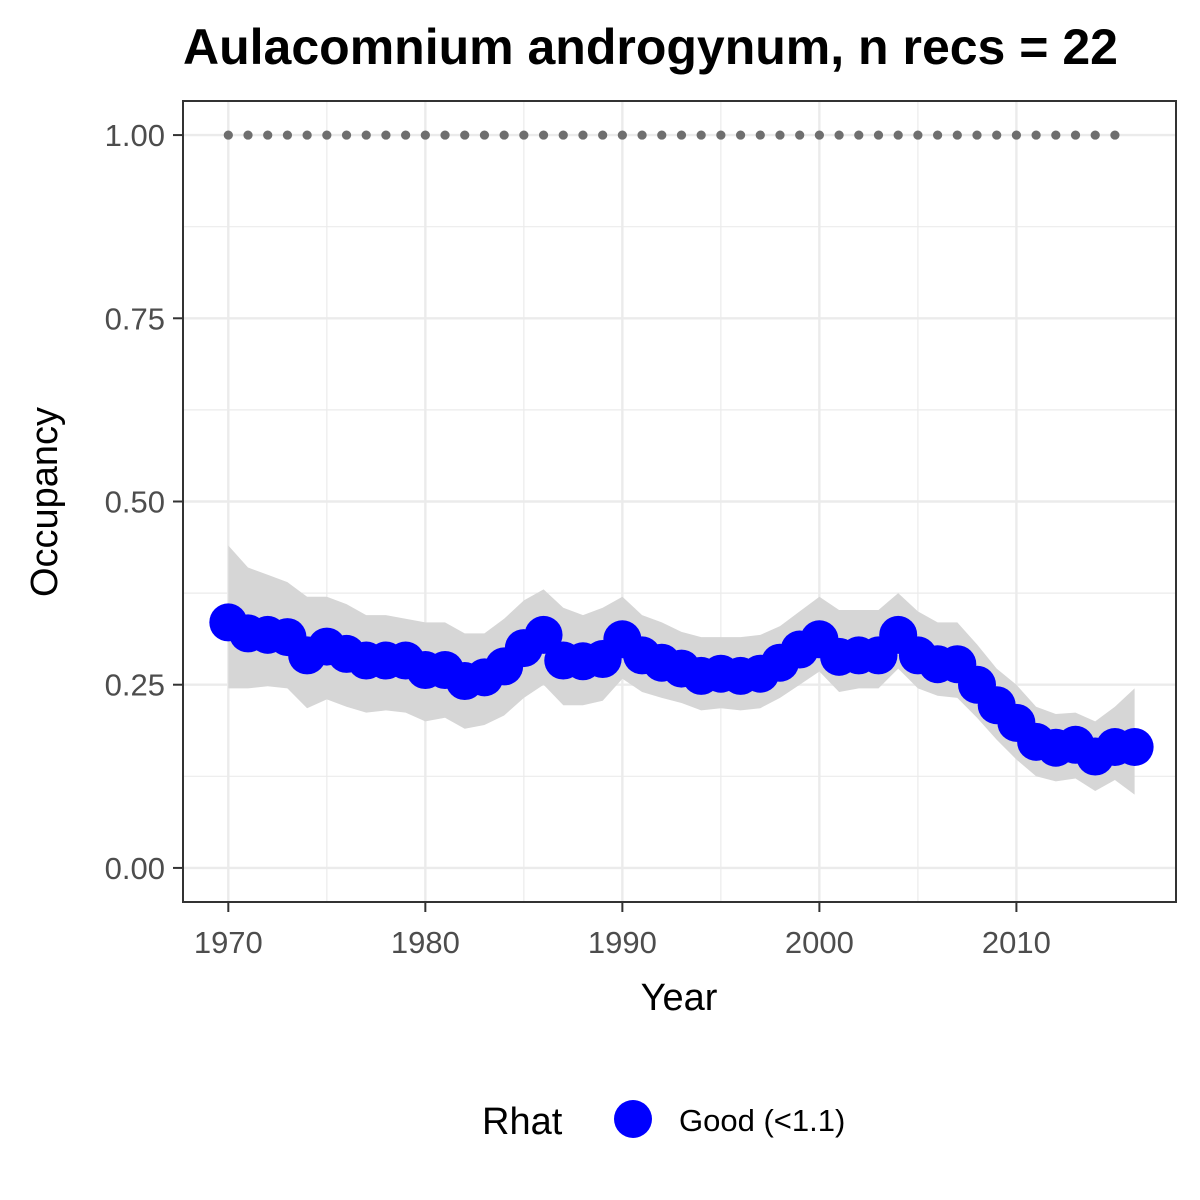 This screenshot has height=1200, width=1200. I want to click on y-axis-title: Occupancy, so click(45, 502).